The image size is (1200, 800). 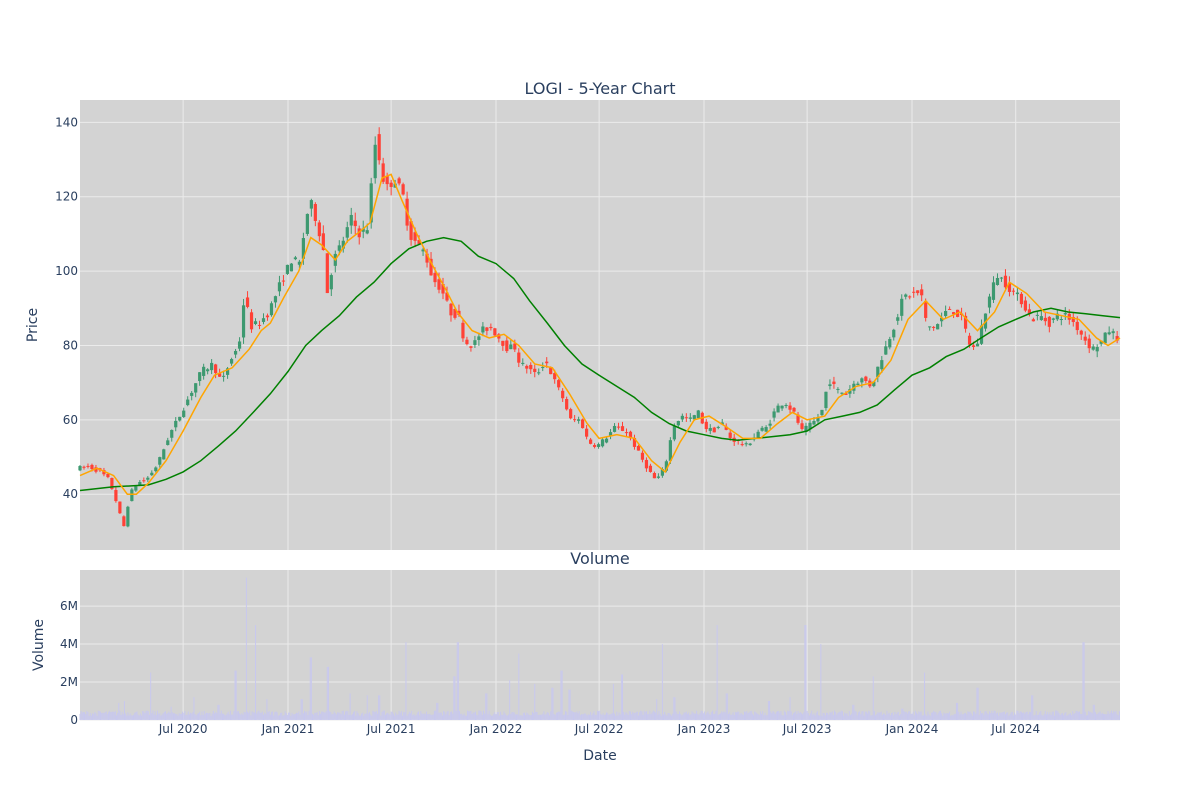 I want to click on date-tick-label: Jul 2020, so click(x=183, y=729).